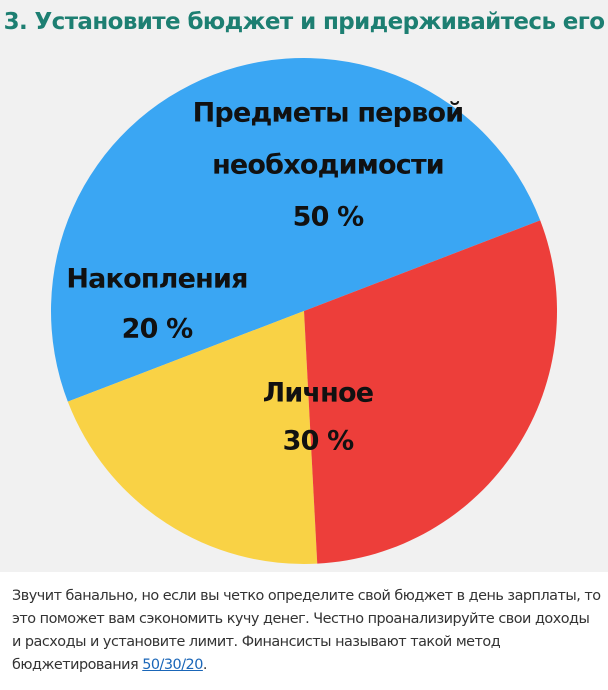 The height and width of the screenshot is (690, 608). I want to click on paragraph-end: ., so click(205, 665).